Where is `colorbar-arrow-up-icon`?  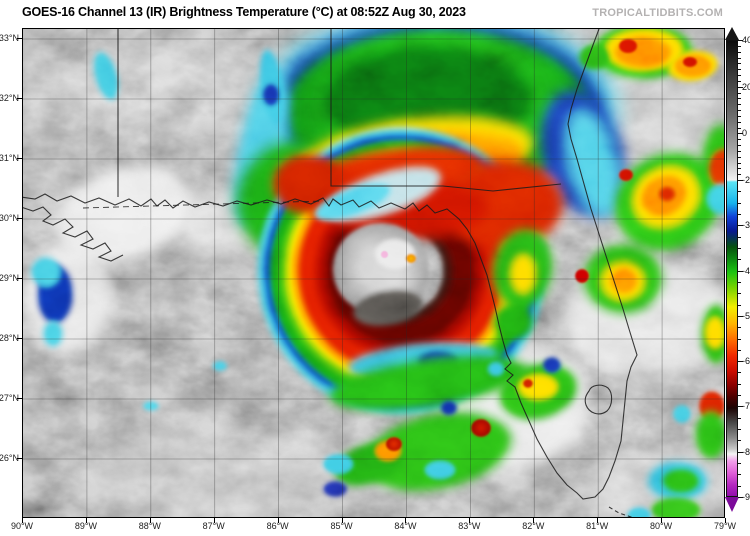 colorbar-arrow-up-icon is located at coordinates (732, 33).